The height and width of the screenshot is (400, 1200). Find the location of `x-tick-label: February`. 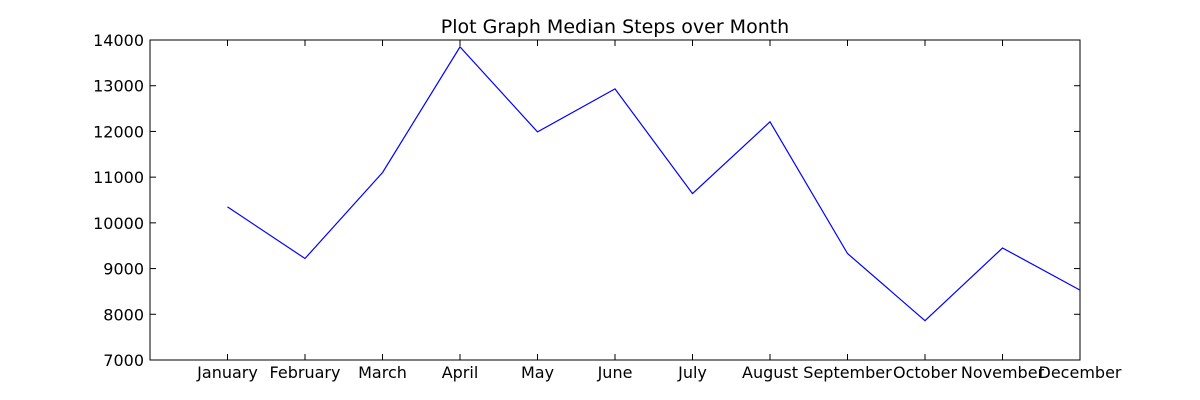

x-tick-label: February is located at coordinates (305, 372).